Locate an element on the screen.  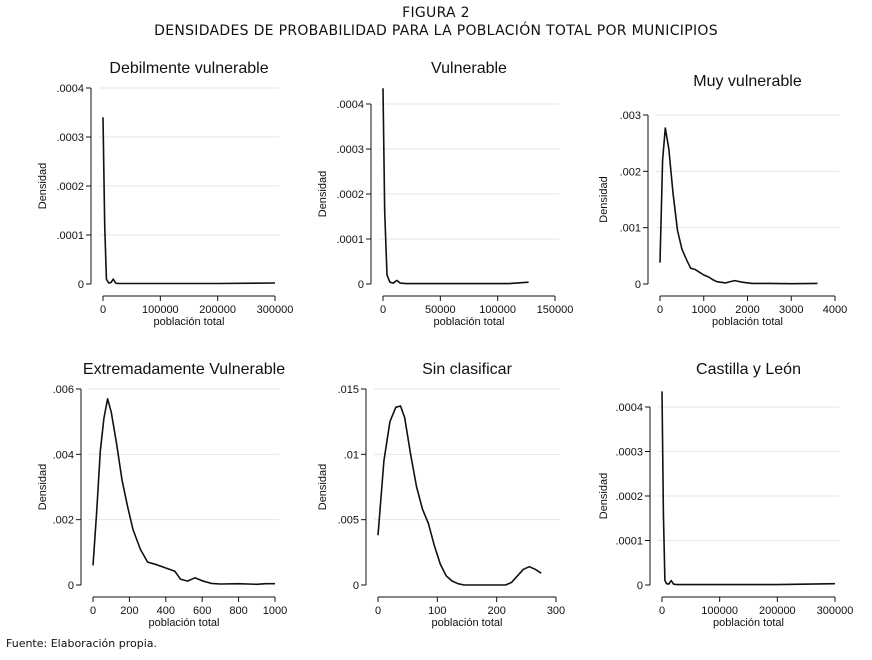
x-tick-label: 50000 is located at coordinates (440, 310).